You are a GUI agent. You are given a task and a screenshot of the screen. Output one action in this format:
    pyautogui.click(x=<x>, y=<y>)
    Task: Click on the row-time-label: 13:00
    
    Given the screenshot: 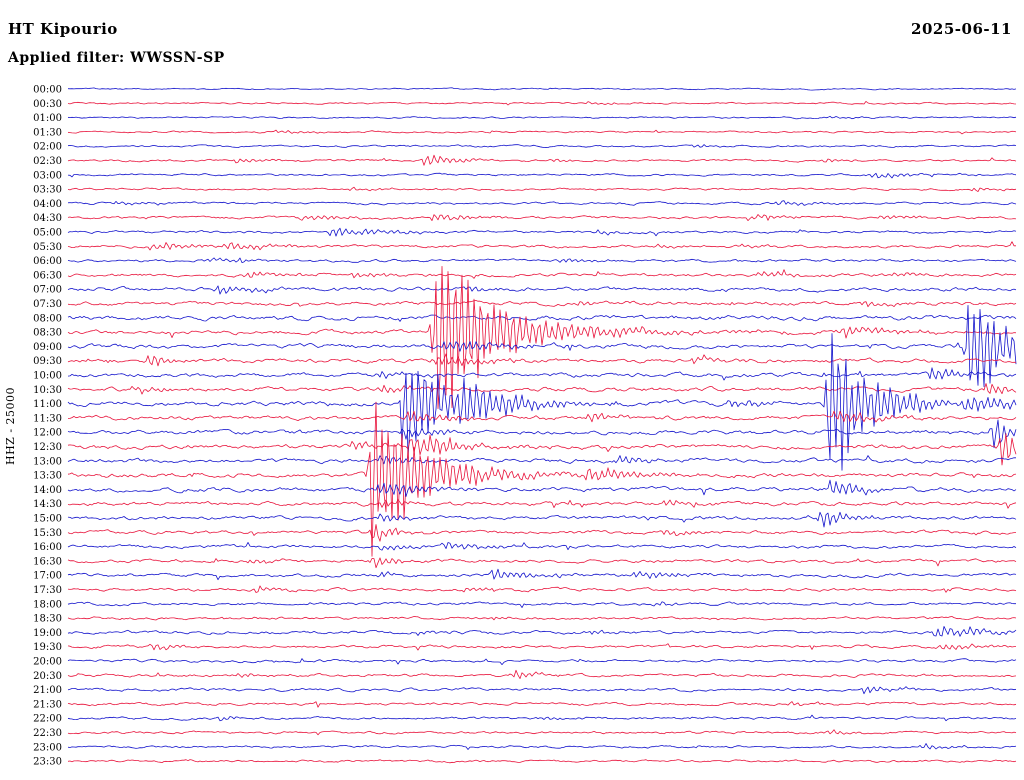 What is the action you would take?
    pyautogui.click(x=47, y=461)
    